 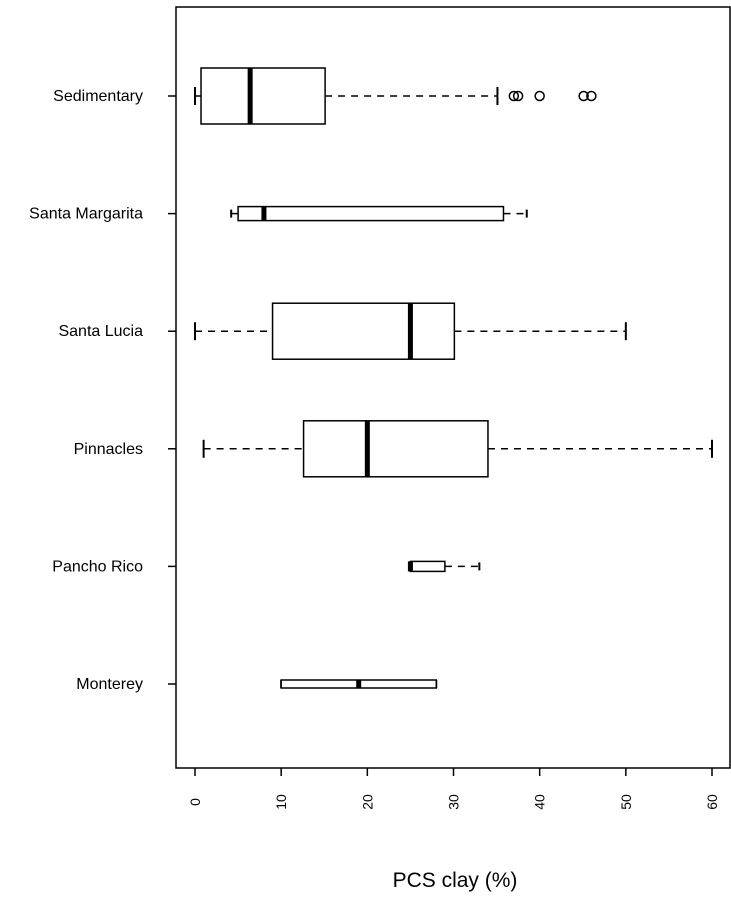 I want to click on y-tick-label-santa-lucia: Santa Lucia, so click(x=100, y=331).